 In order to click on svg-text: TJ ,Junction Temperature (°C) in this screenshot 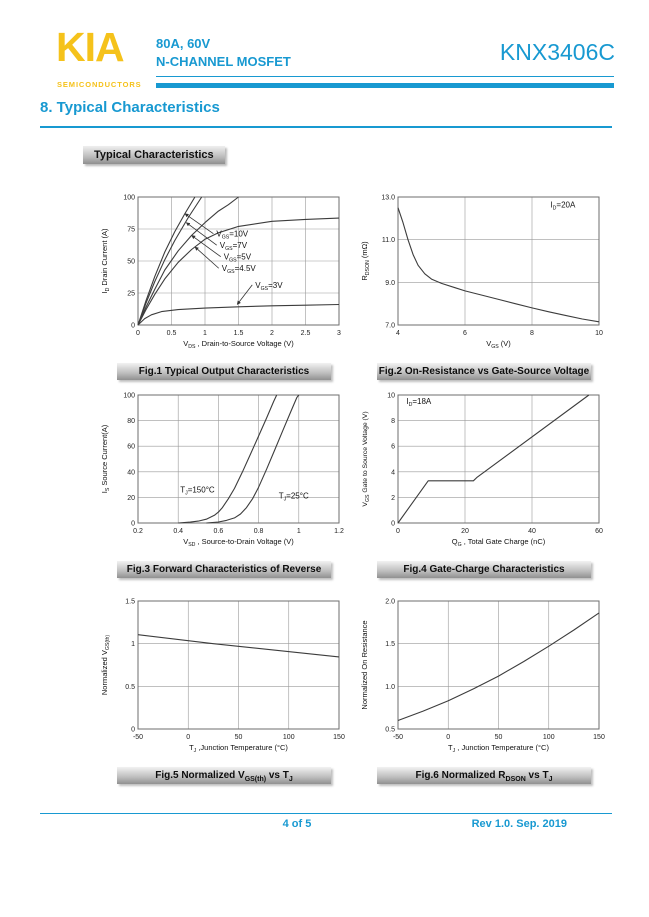, I will do `click(238, 748)`.